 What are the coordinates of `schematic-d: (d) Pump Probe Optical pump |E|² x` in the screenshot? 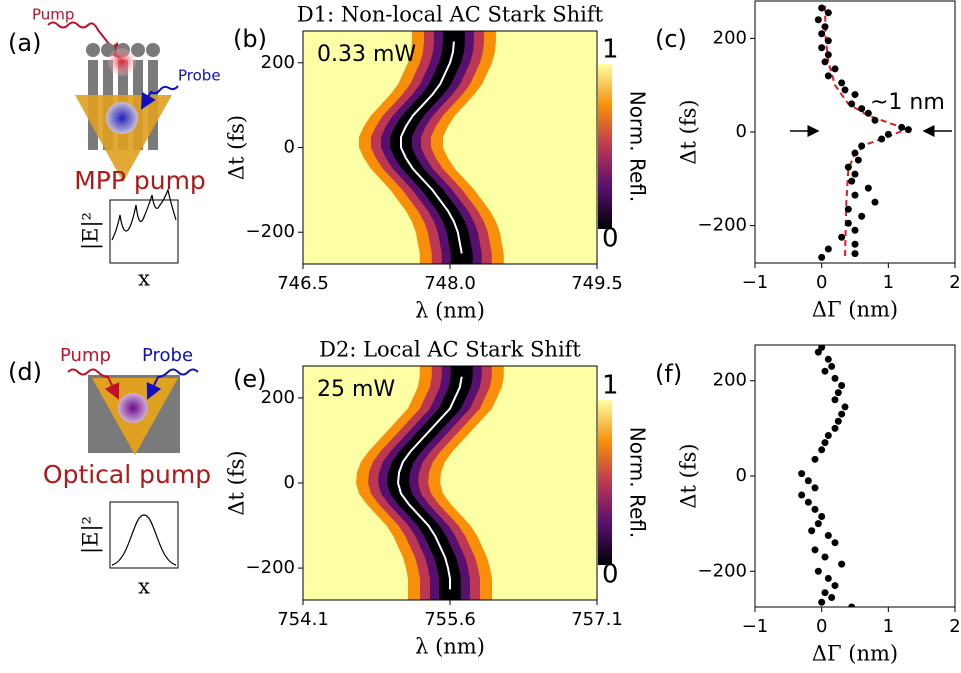 It's located at (109, 472).